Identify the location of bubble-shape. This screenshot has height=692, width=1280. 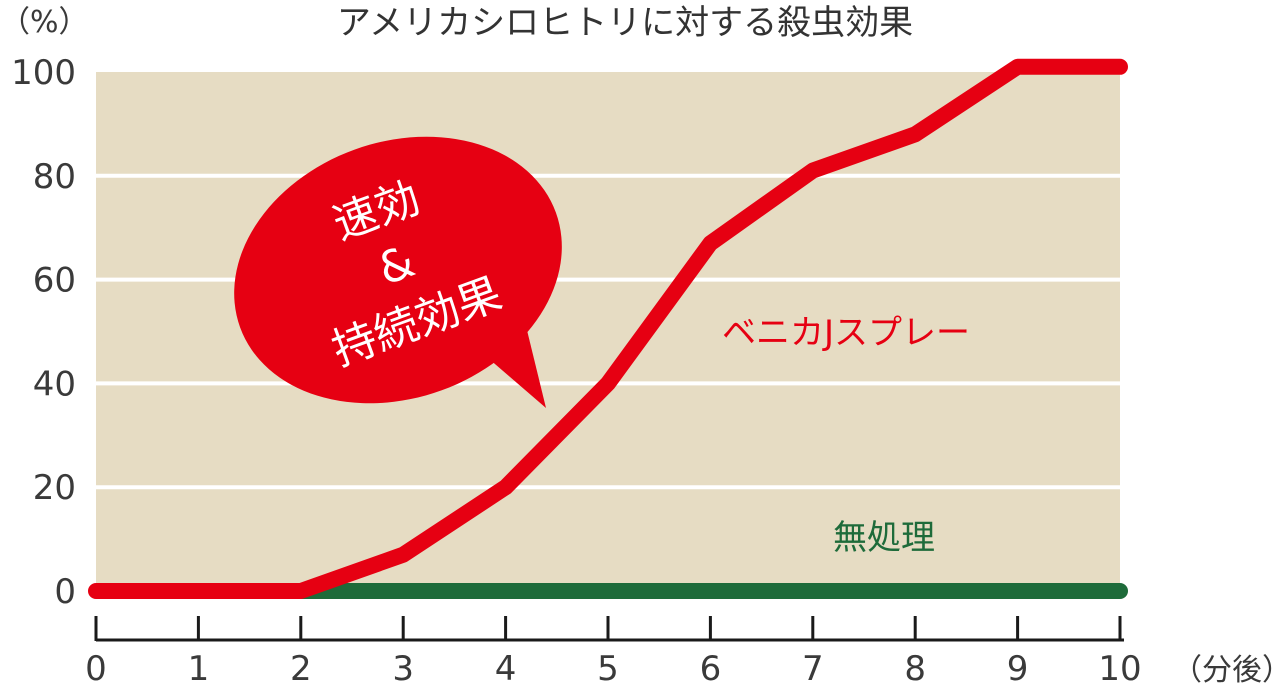
(398, 270).